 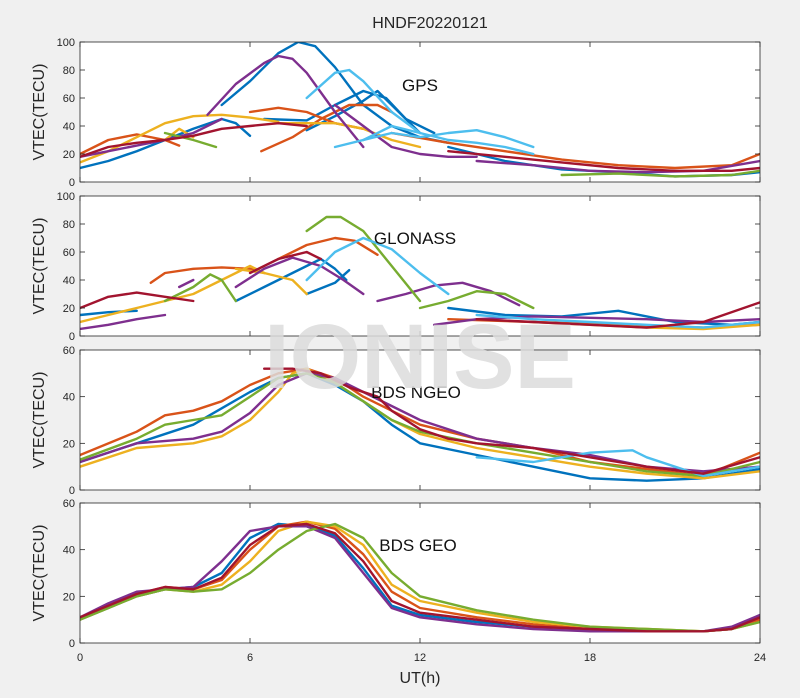 What do you see at coordinates (416, 392) in the screenshot?
I see `panel-label: BDS NGEO` at bounding box center [416, 392].